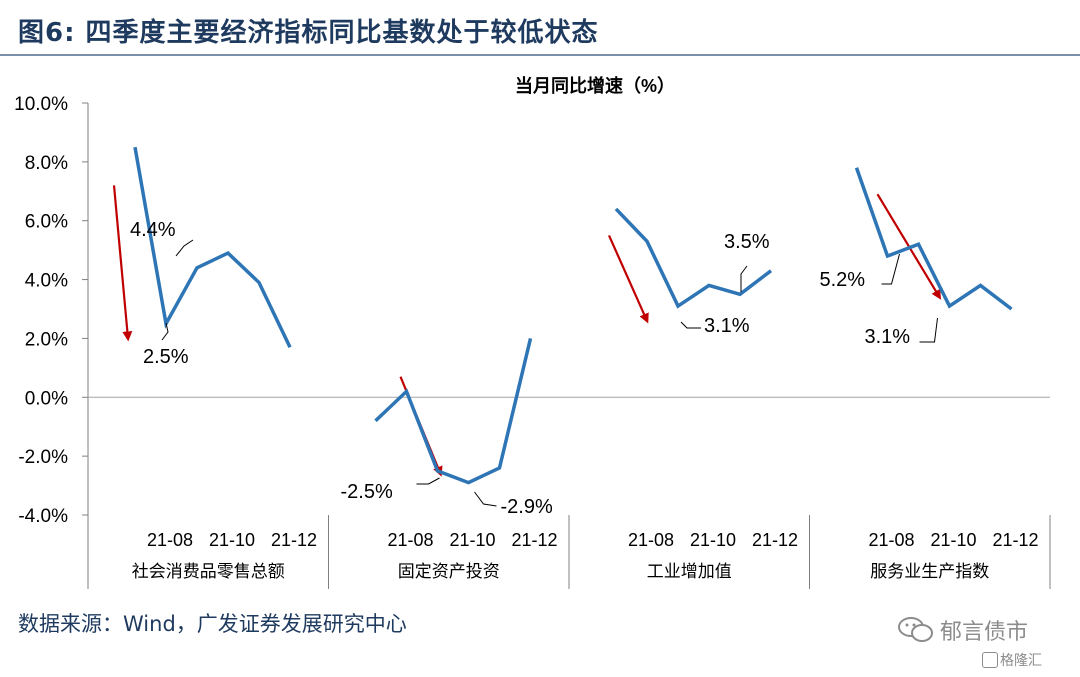  I want to click on y-tick-label: 6.0%, so click(46, 222).